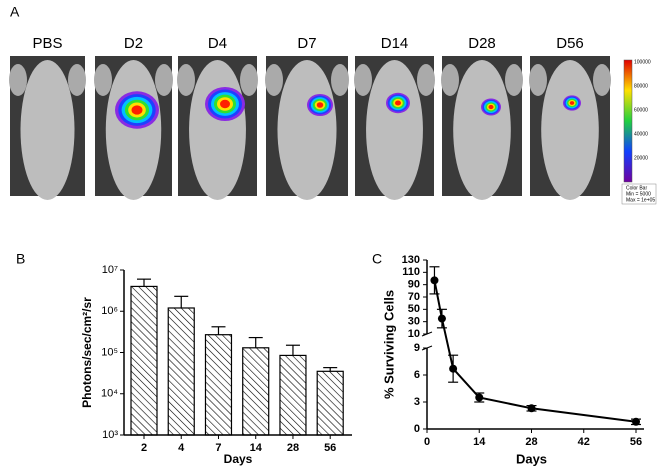 This screenshot has width=661, height=473. What do you see at coordinates (87, 352) in the screenshot?
I see `y-axis-label: Photons/sec/cm²/sr` at bounding box center [87, 352].